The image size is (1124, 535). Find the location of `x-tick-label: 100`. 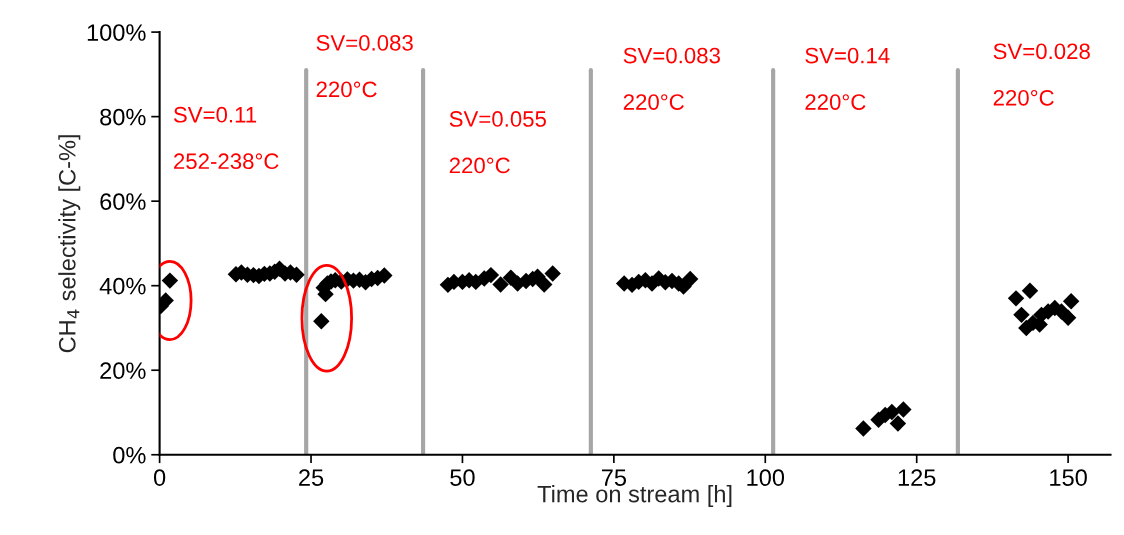

x-tick-label: 100 is located at coordinates (766, 477).